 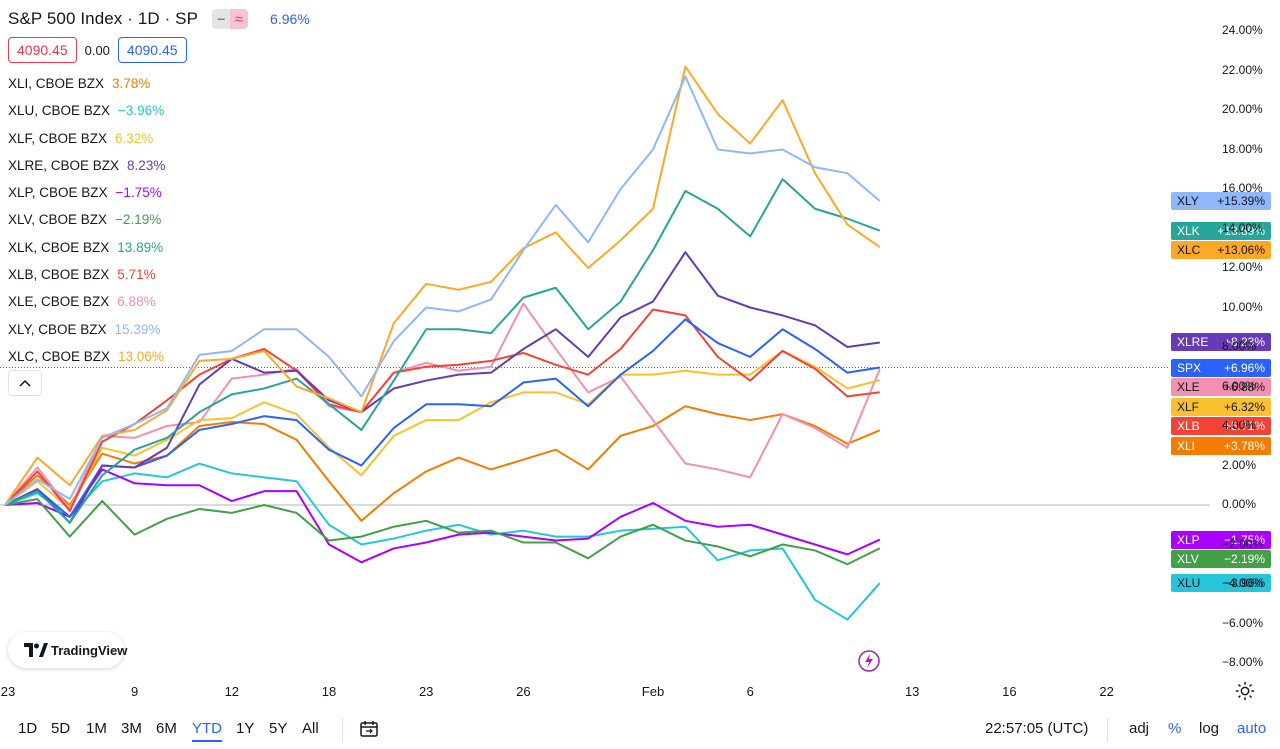 What do you see at coordinates (1188, 559) in the screenshot?
I see `badge-symbol: XLV` at bounding box center [1188, 559].